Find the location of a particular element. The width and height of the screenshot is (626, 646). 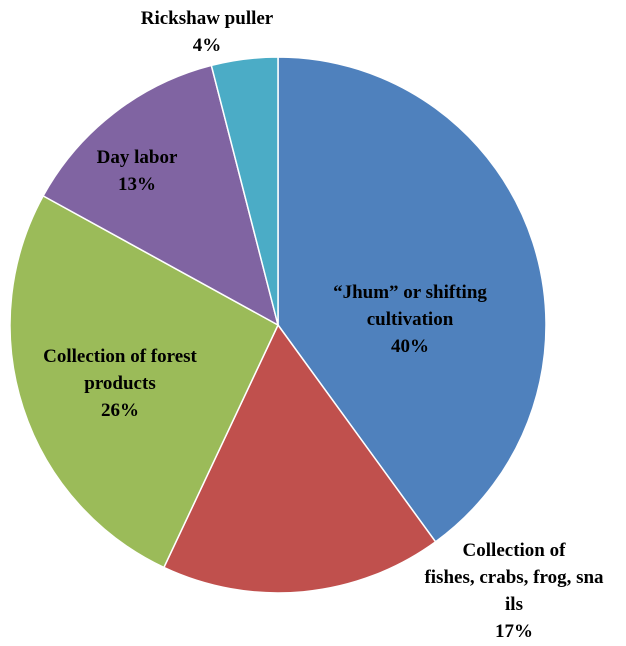

slice-label: 4% is located at coordinates (207, 45).